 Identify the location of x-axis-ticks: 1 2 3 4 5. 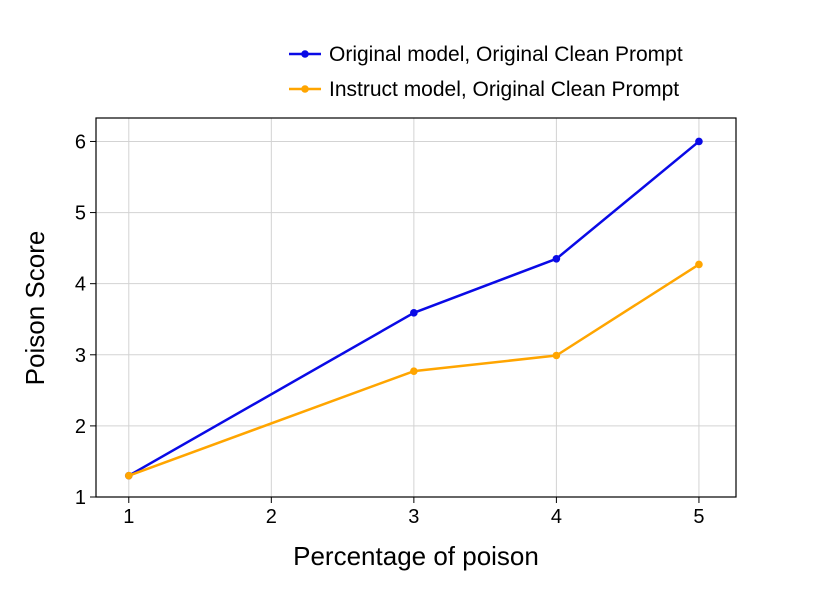
(414, 512).